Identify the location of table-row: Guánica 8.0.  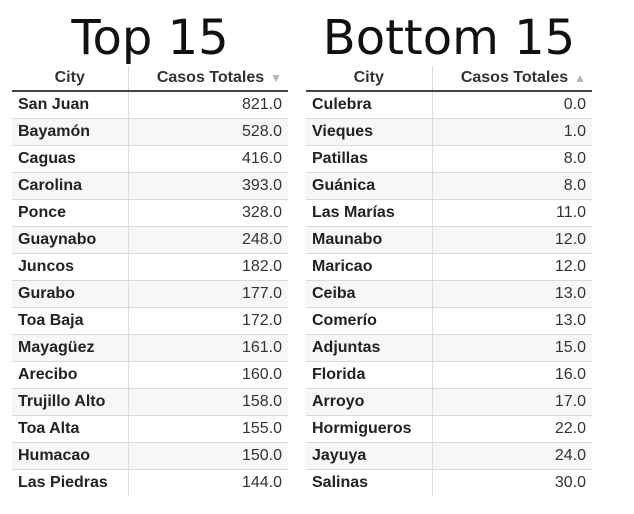
(449, 186).